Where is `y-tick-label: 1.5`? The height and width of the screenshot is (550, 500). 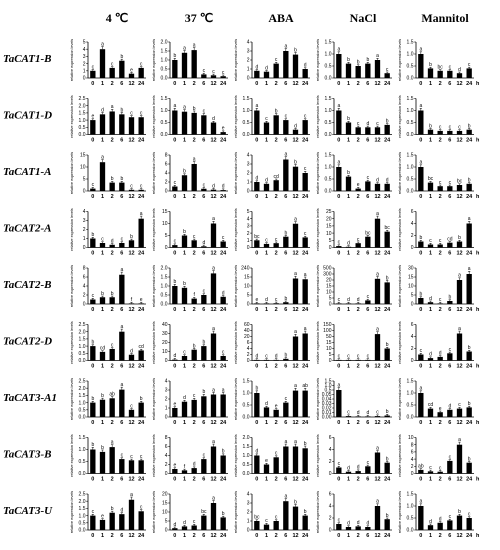 y-tick-label: 1.5 is located at coordinates (164, 99).